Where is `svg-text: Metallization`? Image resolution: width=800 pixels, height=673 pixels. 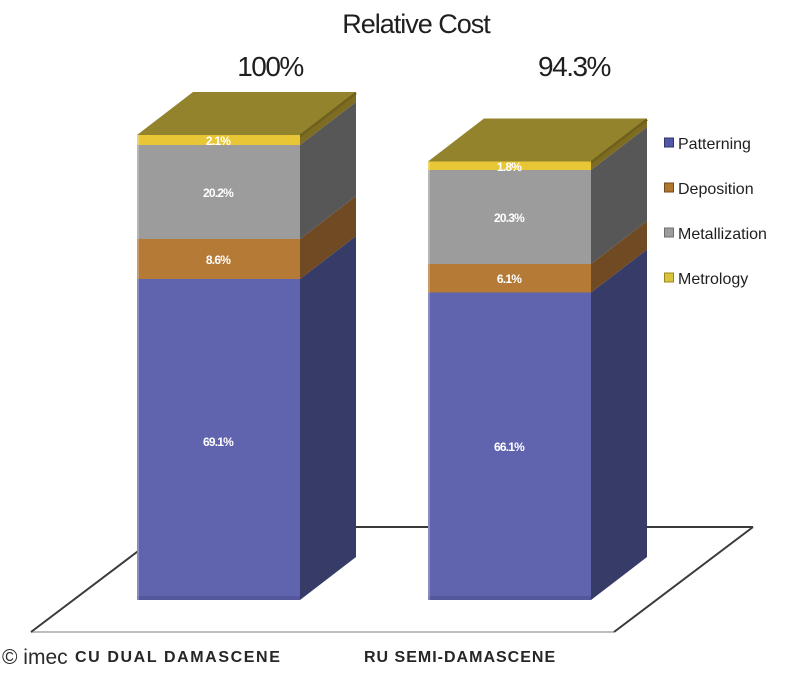 svg-text: Metallization is located at coordinates (722, 234).